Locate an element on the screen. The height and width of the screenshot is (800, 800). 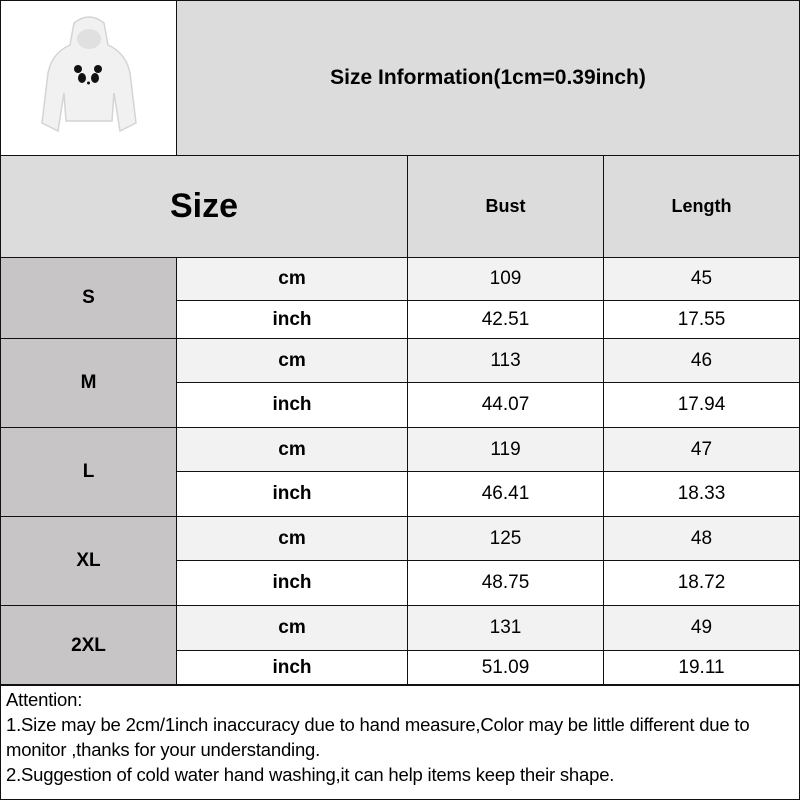
bust-value: 109 is located at coordinates (505, 279).